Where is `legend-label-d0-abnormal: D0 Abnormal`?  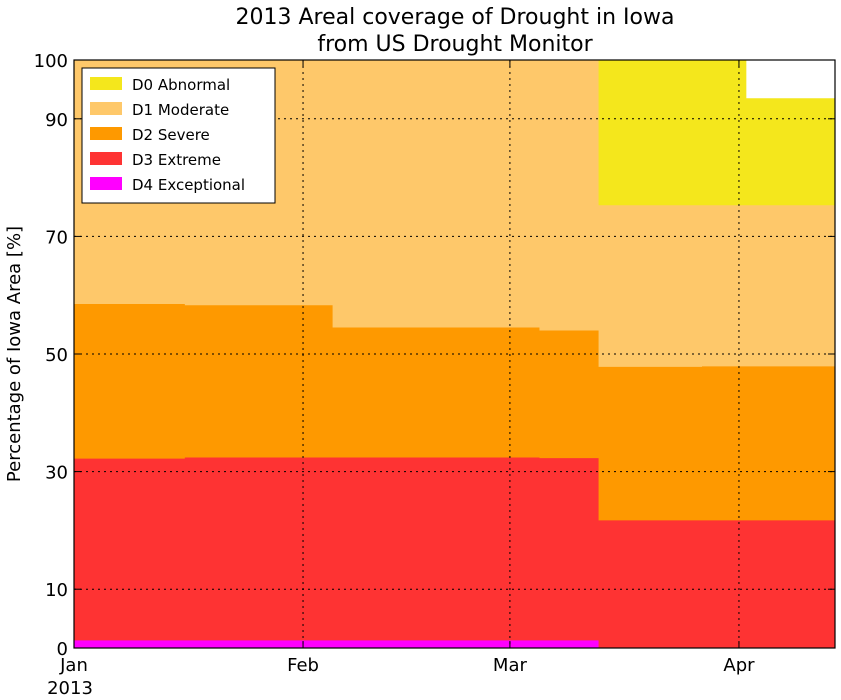
legend-label-d0-abnormal: D0 Abnormal is located at coordinates (181, 85).